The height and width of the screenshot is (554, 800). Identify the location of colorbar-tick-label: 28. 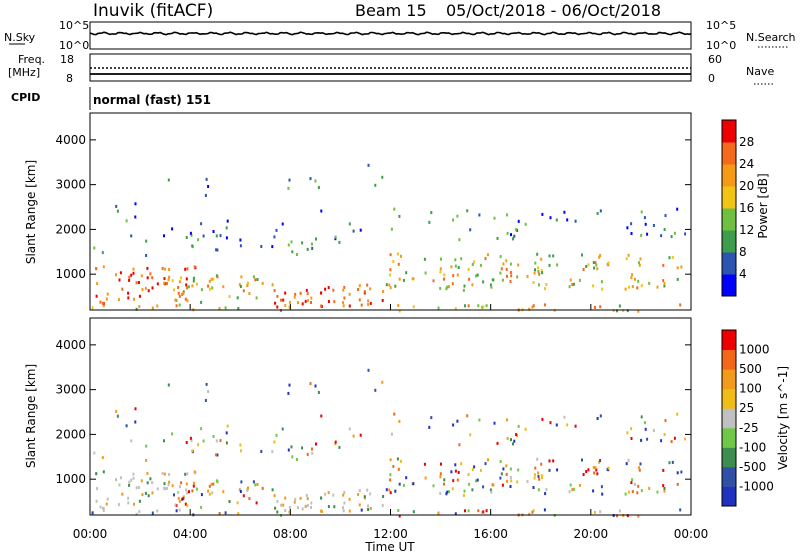
(746, 142).